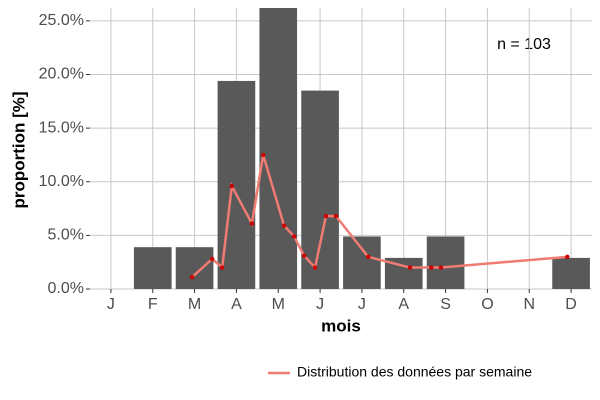 Image resolution: width=600 pixels, height=400 pixels. I want to click on x-axis-label: mois, so click(341, 325).